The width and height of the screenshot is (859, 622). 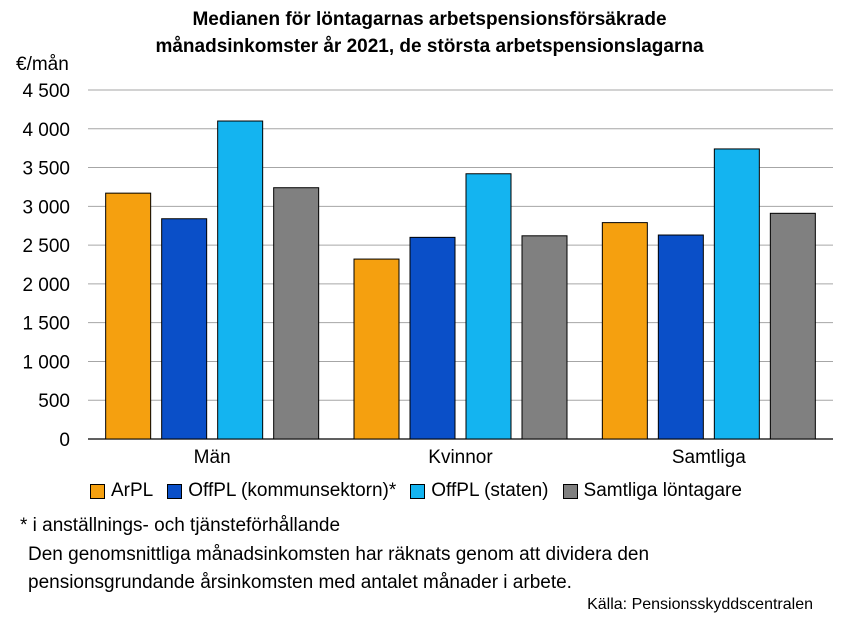 I want to click on legend-swatch-samtliga-lontagare, so click(x=570, y=491).